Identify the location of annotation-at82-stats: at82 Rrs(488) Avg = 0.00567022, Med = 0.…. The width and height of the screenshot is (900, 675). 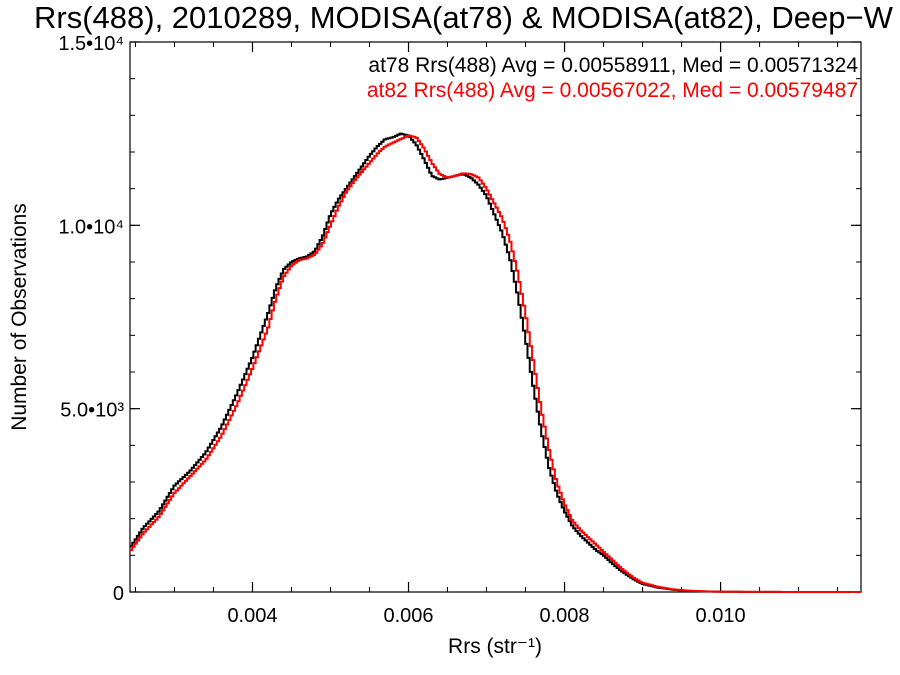
(612, 90).